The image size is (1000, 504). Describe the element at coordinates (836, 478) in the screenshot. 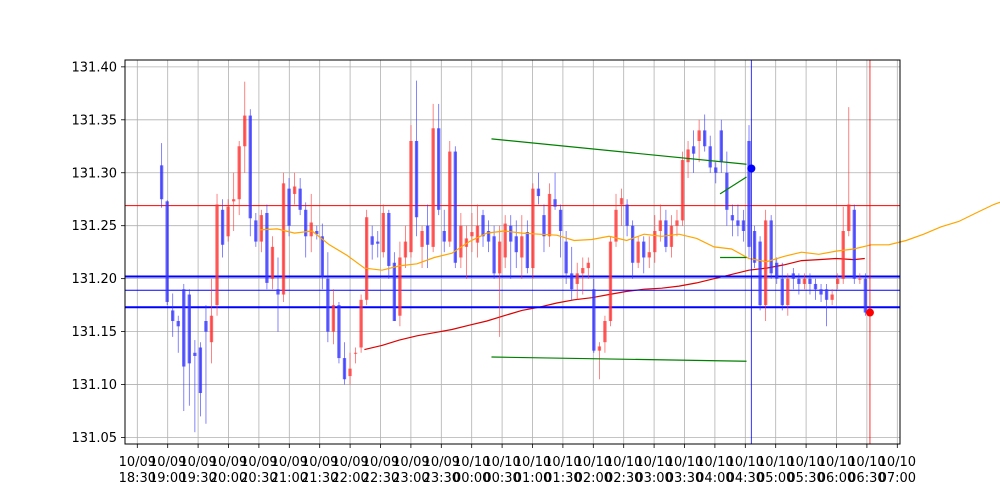

I see `x-tick-time: 06:00` at that location.